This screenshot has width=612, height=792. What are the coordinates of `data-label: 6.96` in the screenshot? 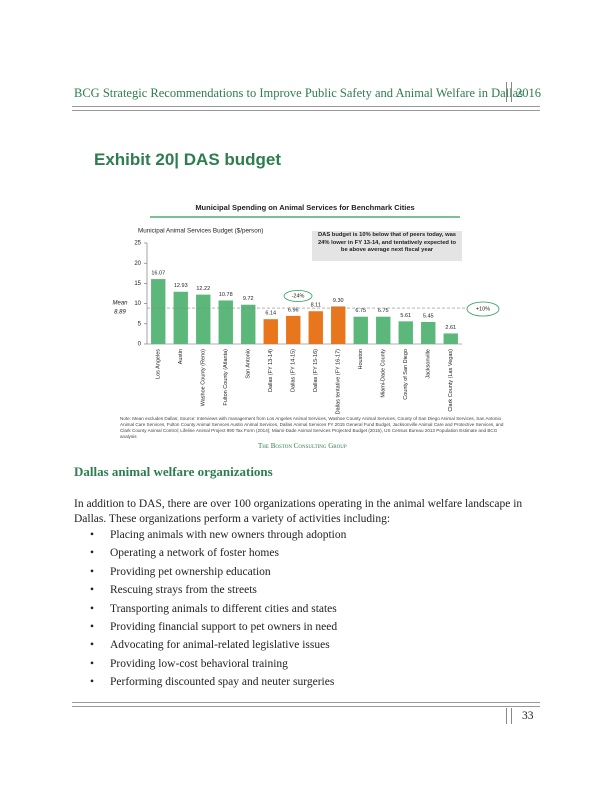 It's located at (293, 310).